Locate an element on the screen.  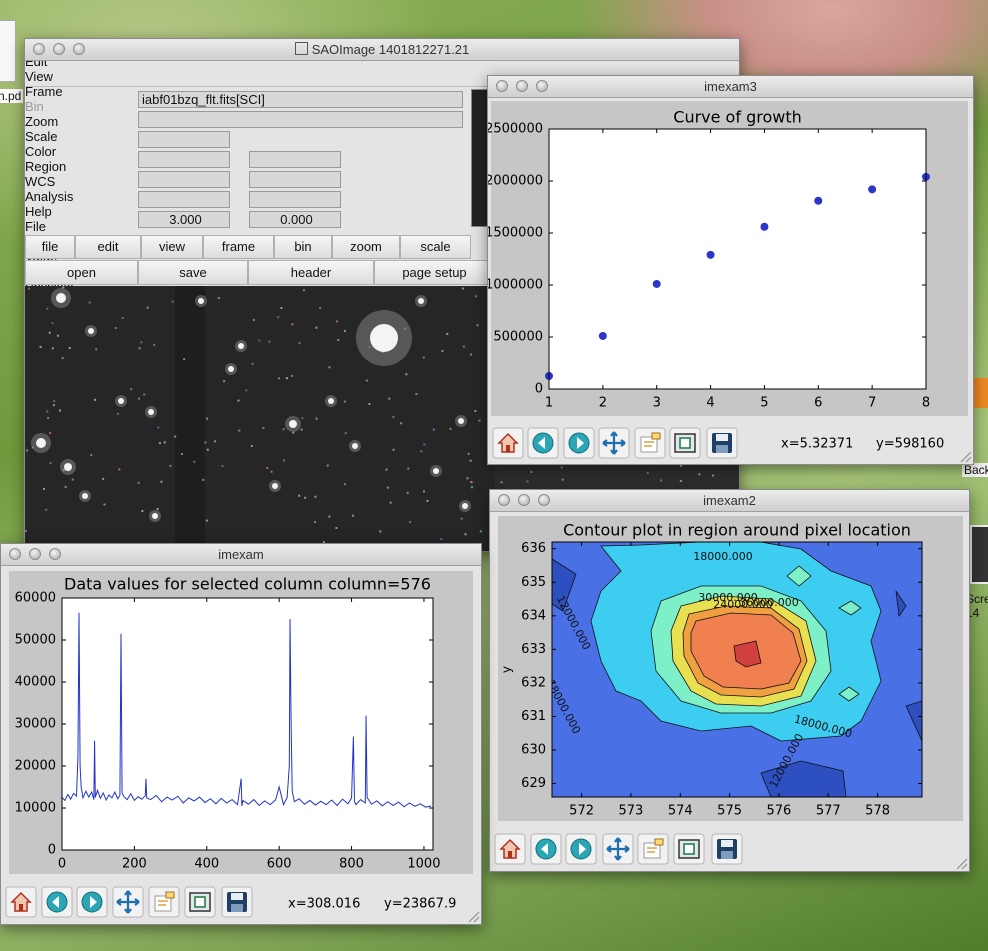
button: open is located at coordinates (81, 272).